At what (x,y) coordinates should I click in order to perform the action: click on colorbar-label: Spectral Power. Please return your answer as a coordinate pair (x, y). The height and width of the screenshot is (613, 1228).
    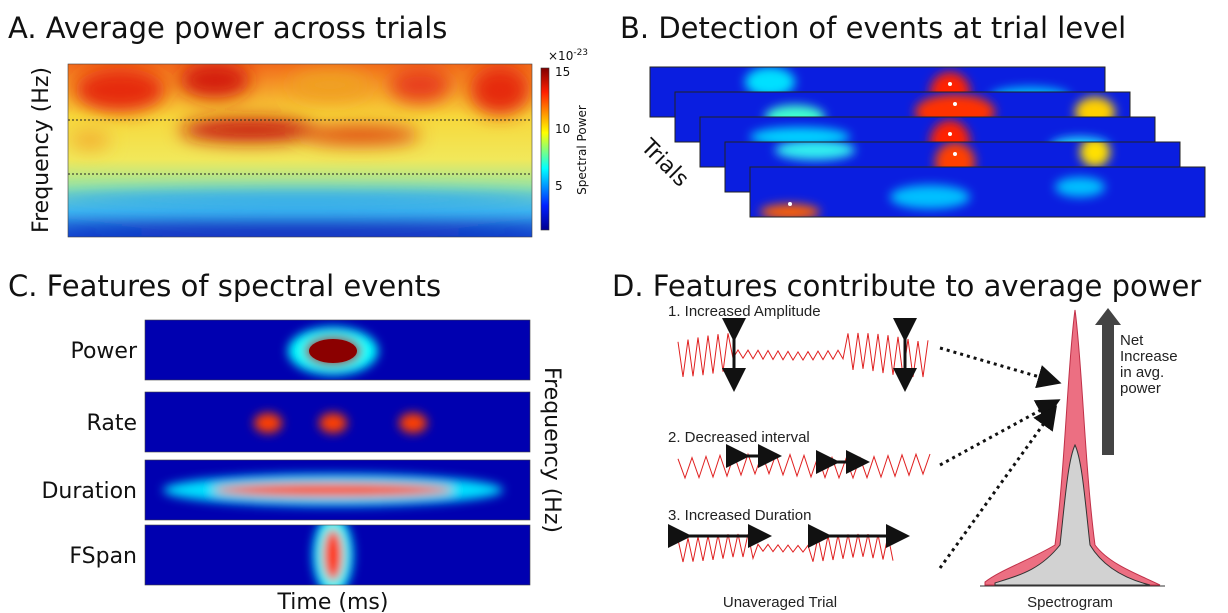
    Looking at the image, I should click on (582, 150).